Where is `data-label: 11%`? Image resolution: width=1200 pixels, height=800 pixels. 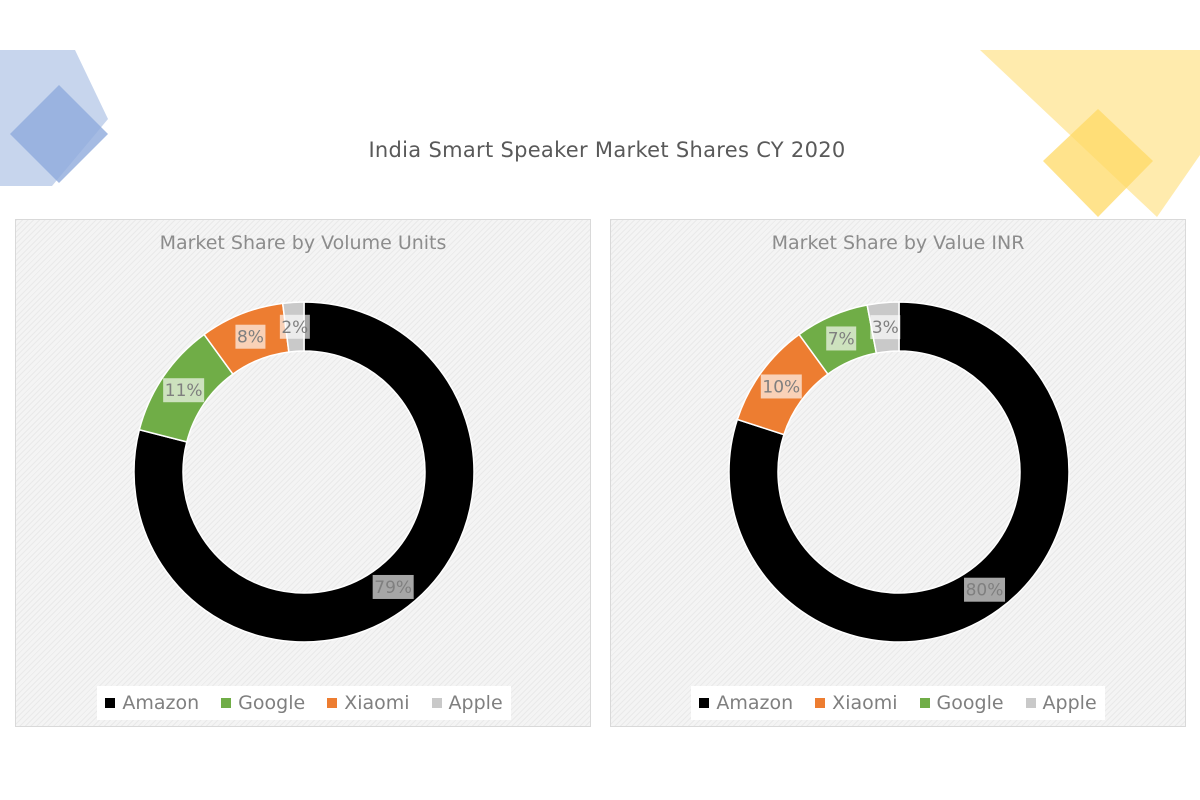 data-label: 11% is located at coordinates (184, 391).